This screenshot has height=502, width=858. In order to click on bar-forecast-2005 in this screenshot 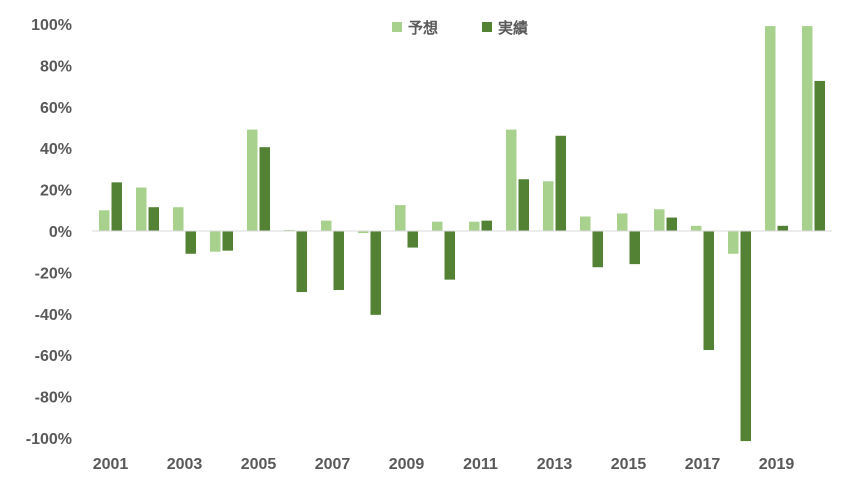, I will do `click(252, 180)`.